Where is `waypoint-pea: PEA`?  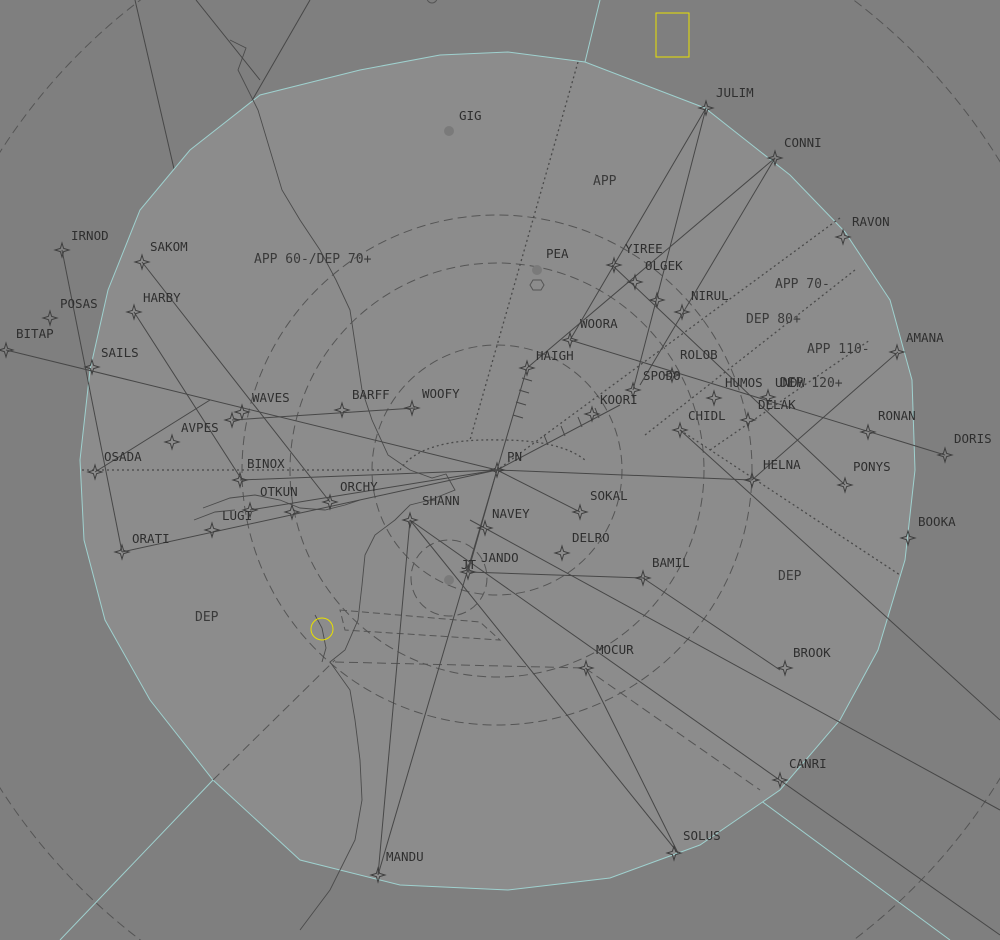
waypoint-pea: PEA is located at coordinates (557, 253).